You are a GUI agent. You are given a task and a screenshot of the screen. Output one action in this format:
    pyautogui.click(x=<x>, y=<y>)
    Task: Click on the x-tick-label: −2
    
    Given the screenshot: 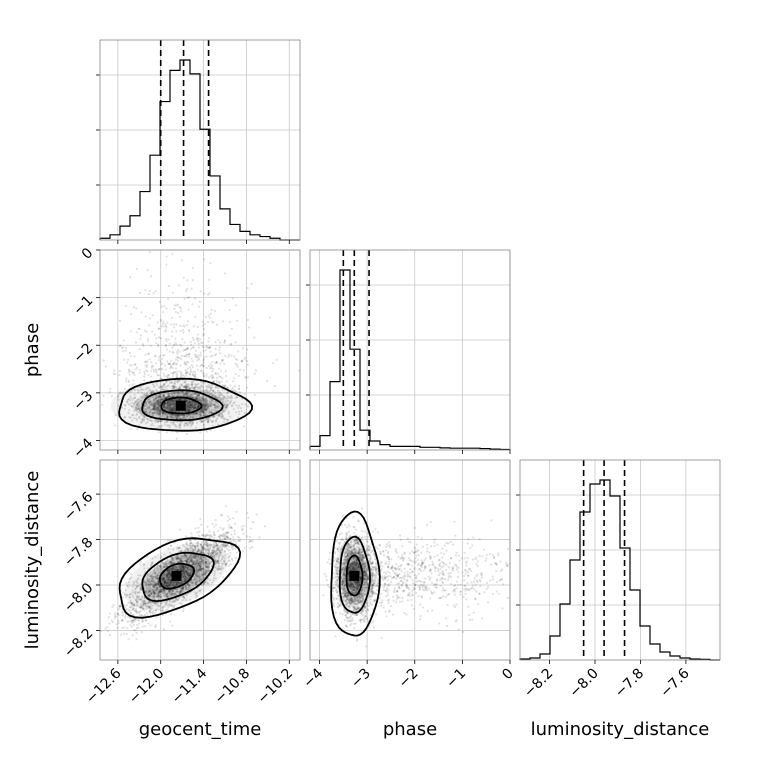 What is the action you would take?
    pyautogui.click(x=409, y=679)
    